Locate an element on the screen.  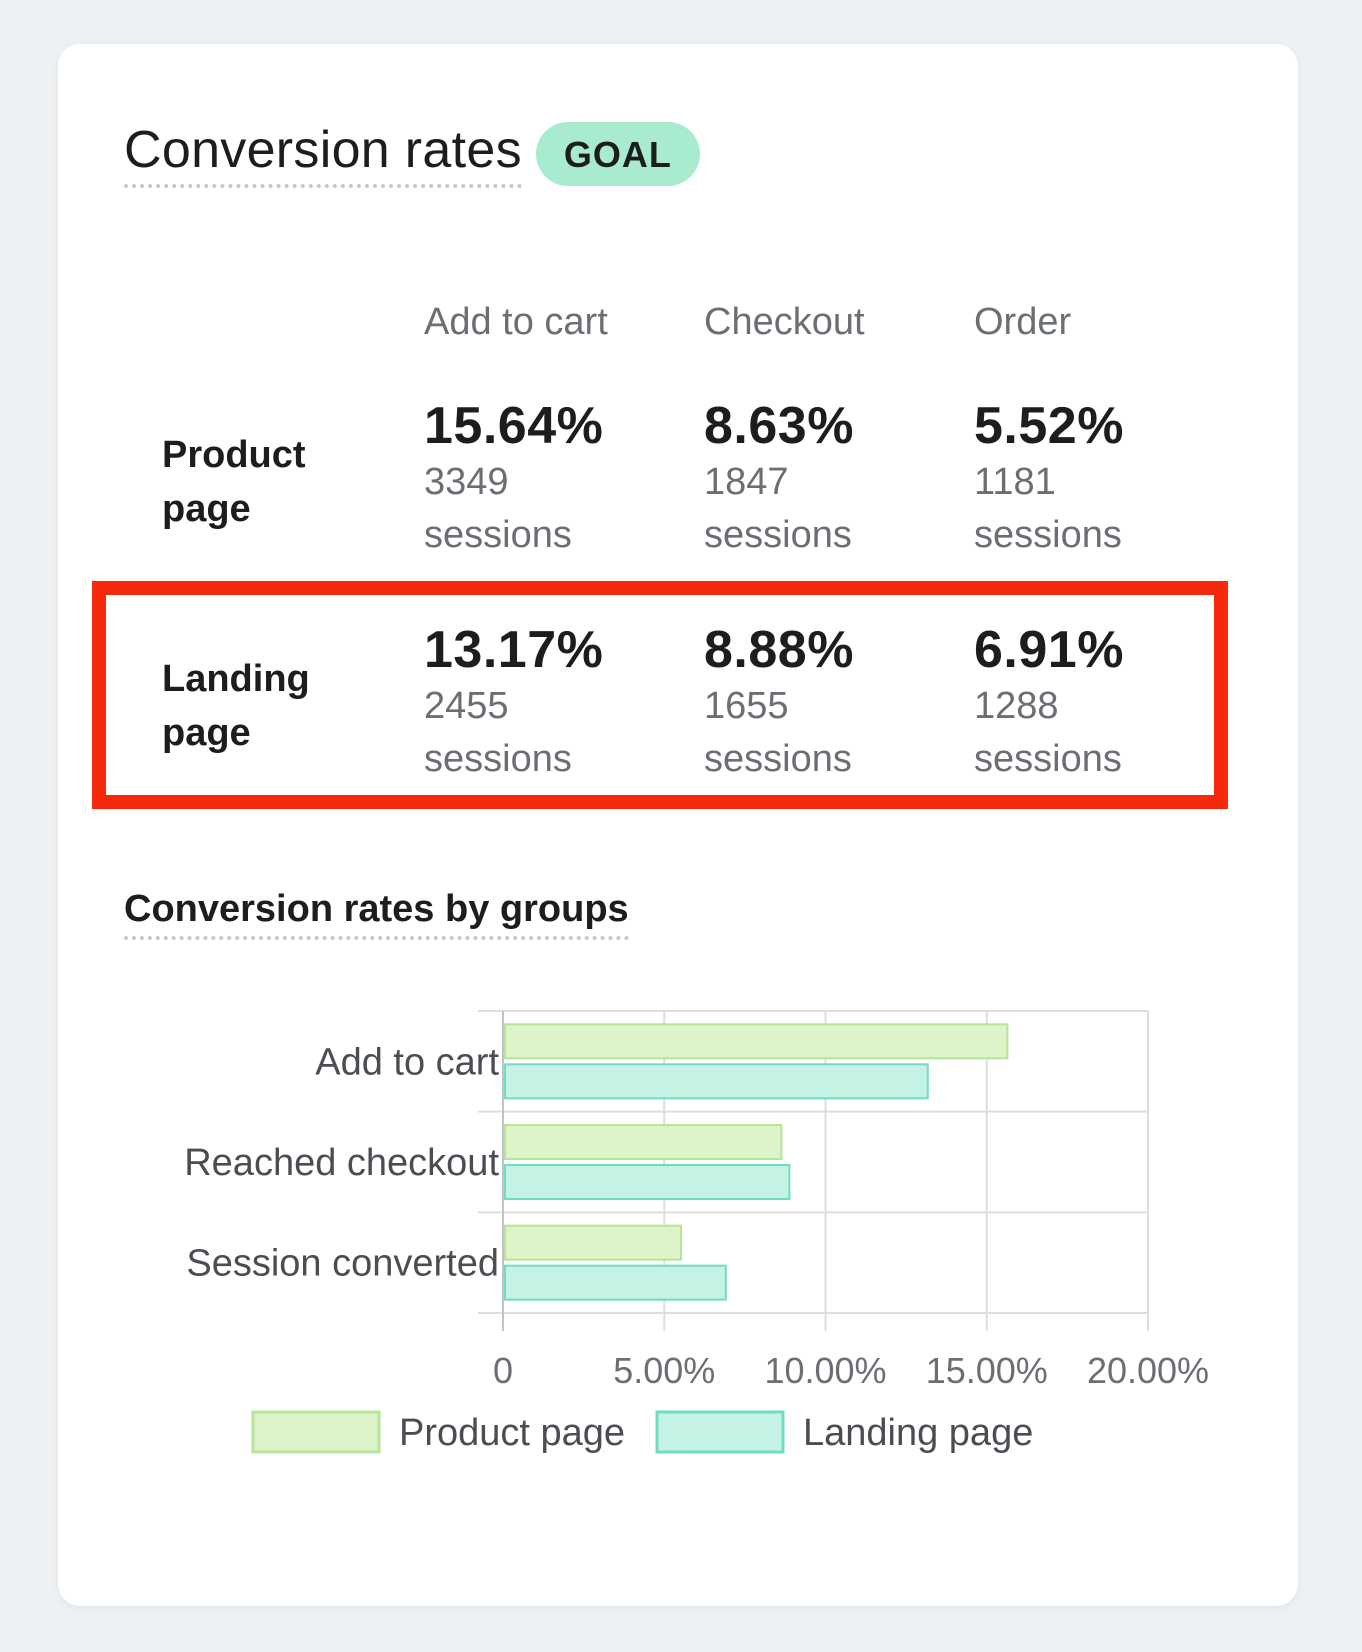
goal-badge: GOAL is located at coordinates (617, 154).